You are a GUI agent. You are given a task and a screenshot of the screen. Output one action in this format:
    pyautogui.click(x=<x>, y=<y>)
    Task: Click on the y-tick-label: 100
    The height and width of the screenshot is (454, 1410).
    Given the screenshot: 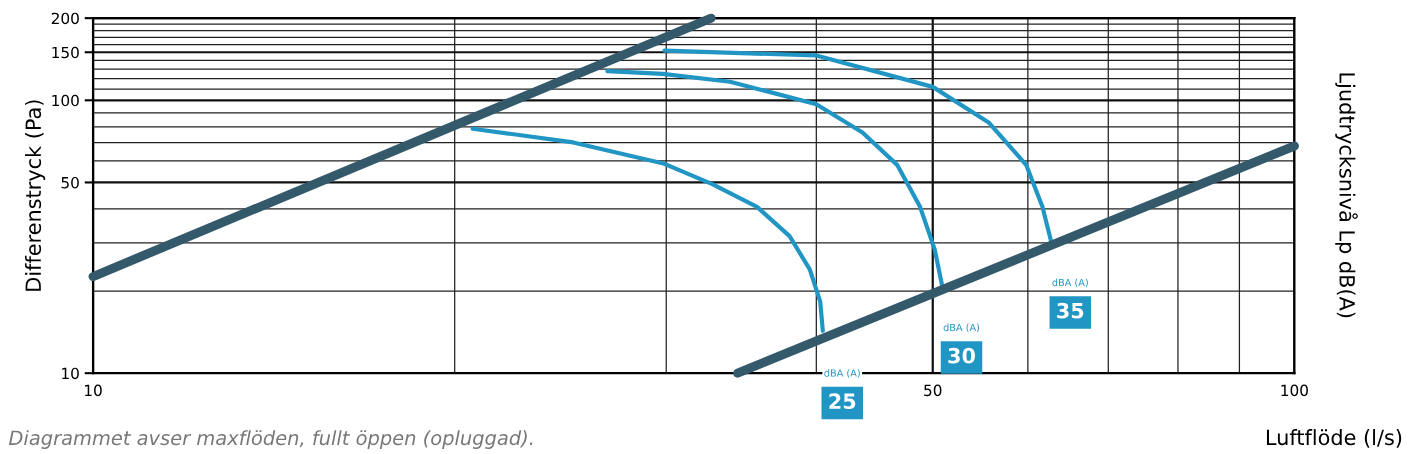 What is the action you would take?
    pyautogui.click(x=65, y=100)
    